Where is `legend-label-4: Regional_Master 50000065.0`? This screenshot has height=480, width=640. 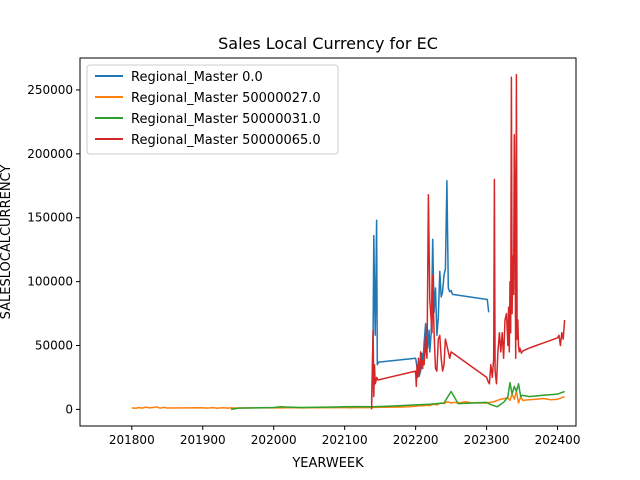
legend-label-4: Regional_Master 50000065.0 is located at coordinates (226, 140).